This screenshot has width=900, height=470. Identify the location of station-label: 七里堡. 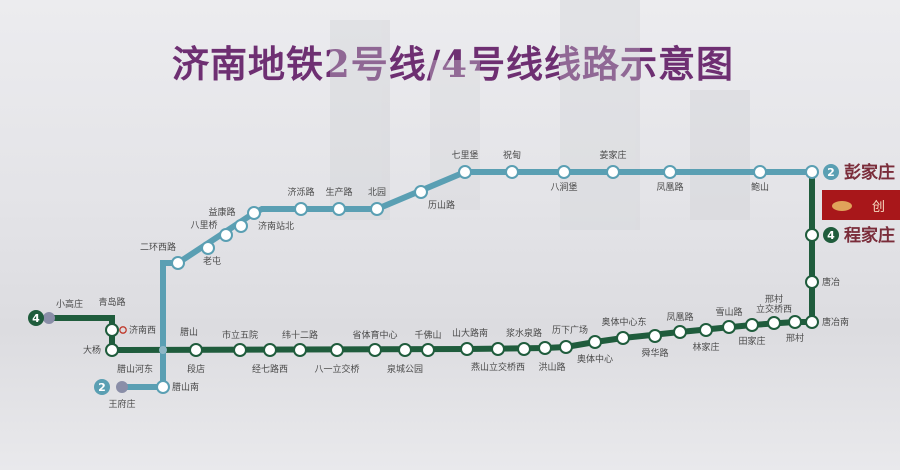
(464, 155).